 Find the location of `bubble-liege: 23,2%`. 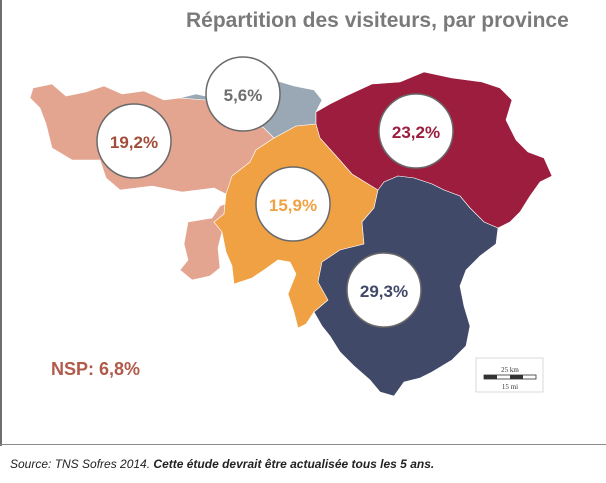

bubble-liege: 23,2% is located at coordinates (416, 131).